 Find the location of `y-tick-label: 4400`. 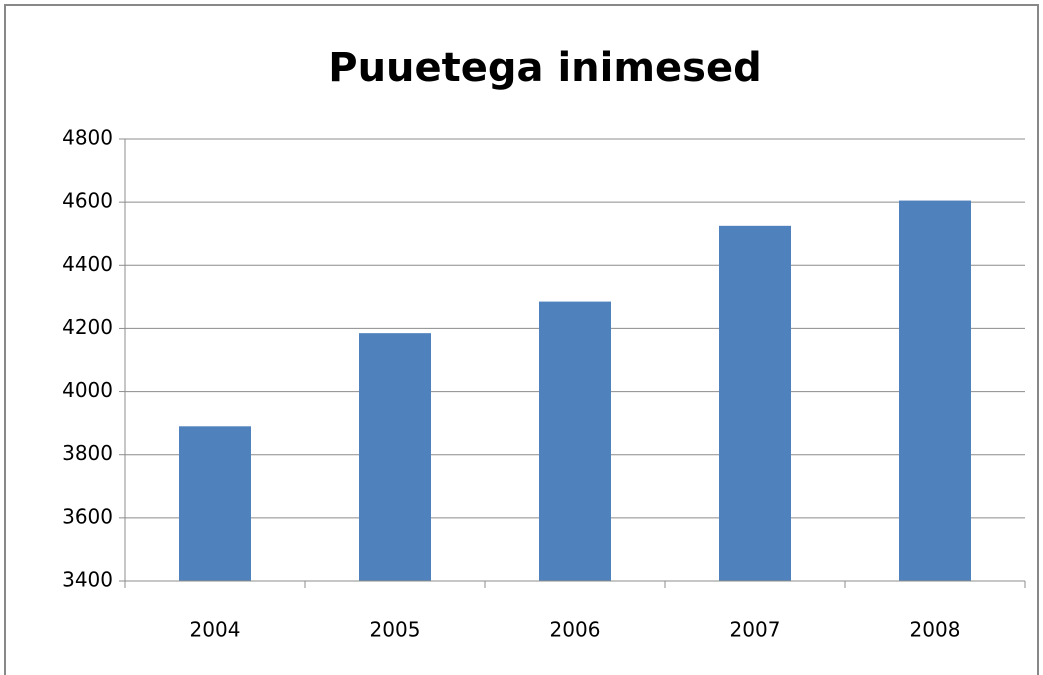

y-tick-label: 4400 is located at coordinates (87, 264).